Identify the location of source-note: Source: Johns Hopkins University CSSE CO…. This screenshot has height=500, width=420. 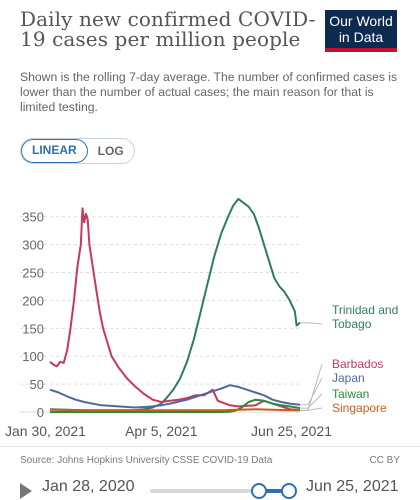
(146, 460).